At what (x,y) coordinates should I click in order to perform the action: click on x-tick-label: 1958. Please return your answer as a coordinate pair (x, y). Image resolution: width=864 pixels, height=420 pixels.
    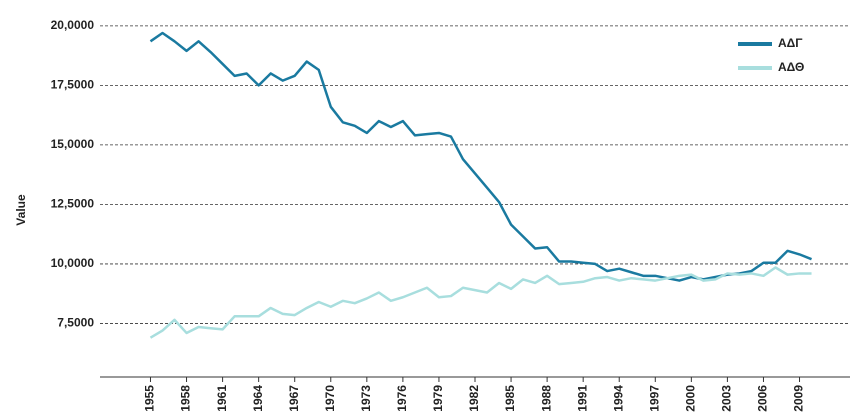
    Looking at the image, I should click on (186, 398).